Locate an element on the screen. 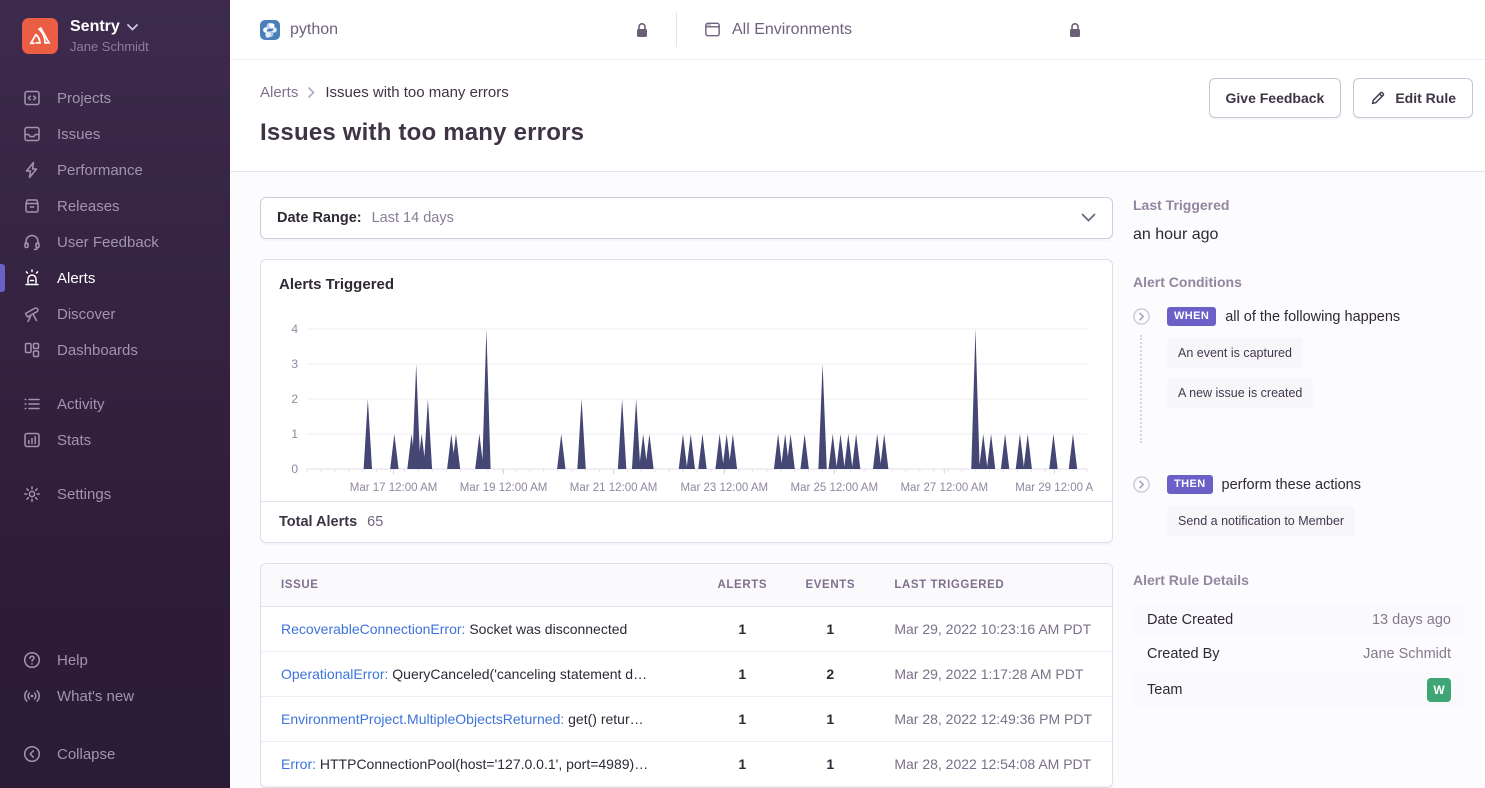 Image resolution: width=1485 pixels, height=788 pixels. svg-text: Mar 23 12:00 AM is located at coordinates (725, 488).